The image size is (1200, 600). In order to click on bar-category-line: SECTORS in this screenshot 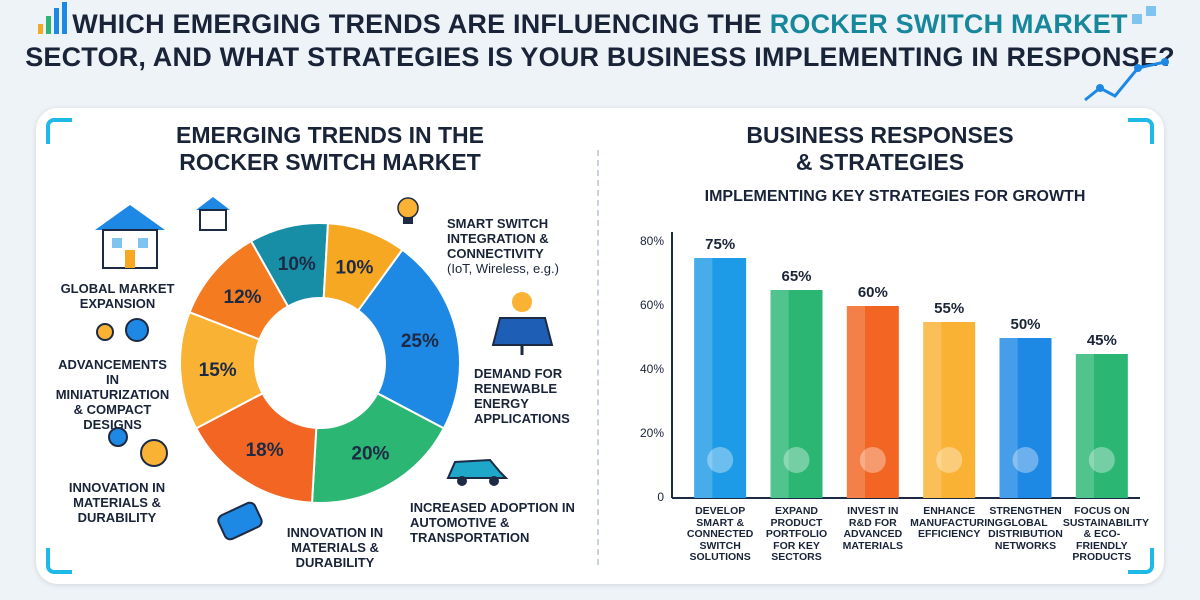, I will do `click(796, 557)`.